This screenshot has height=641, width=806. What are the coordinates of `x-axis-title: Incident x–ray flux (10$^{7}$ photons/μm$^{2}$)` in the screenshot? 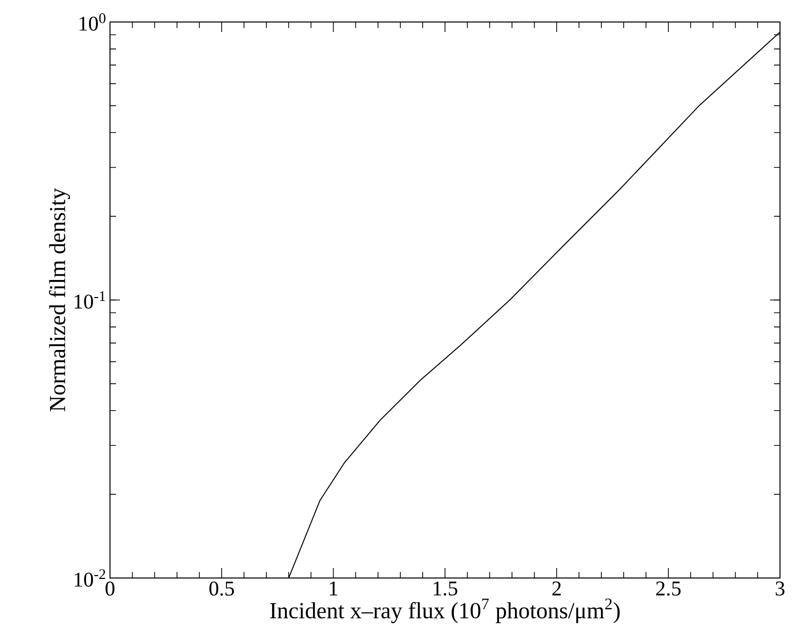 It's located at (445, 611).